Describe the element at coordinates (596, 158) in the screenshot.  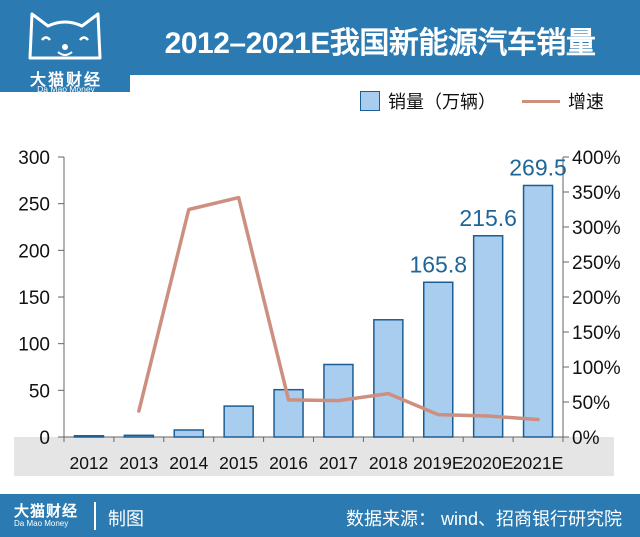
I see `y2-tick-label: 400%` at that location.